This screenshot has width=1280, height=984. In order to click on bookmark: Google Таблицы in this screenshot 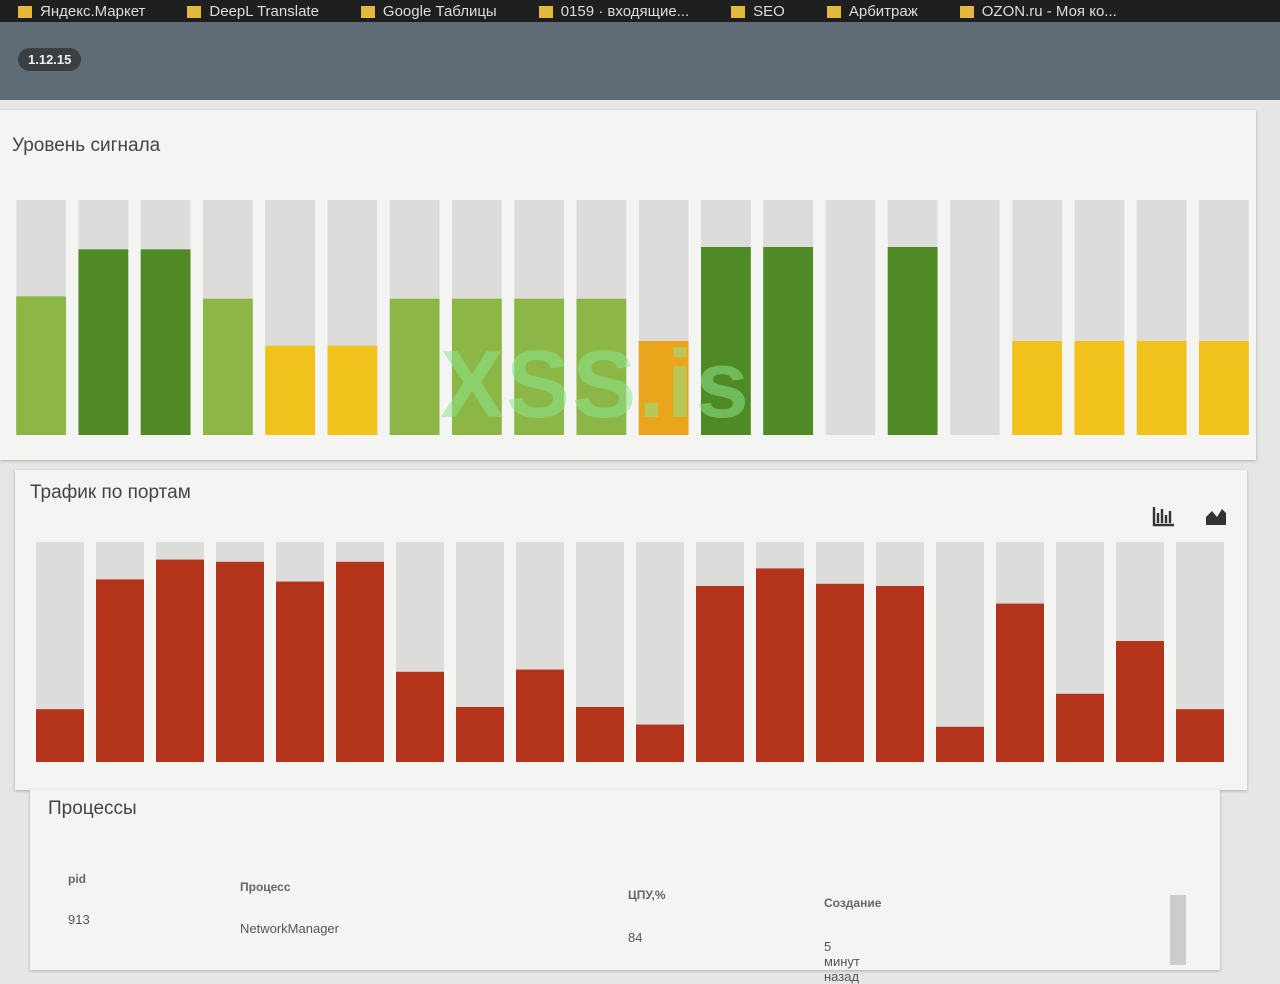, I will do `click(429, 11)`.